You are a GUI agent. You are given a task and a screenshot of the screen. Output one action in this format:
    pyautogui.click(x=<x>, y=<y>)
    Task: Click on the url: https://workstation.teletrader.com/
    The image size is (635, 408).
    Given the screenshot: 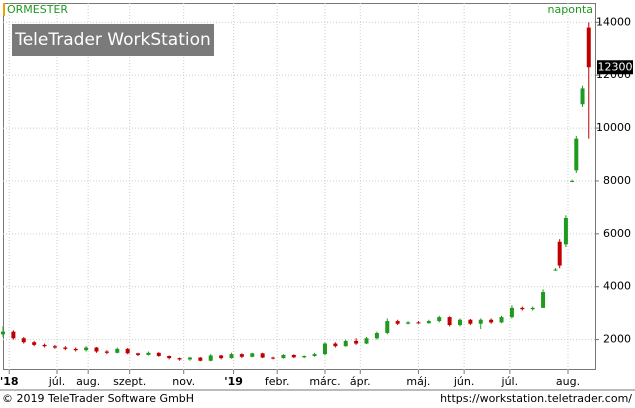 What is the action you would take?
    pyautogui.click(x=536, y=398)
    